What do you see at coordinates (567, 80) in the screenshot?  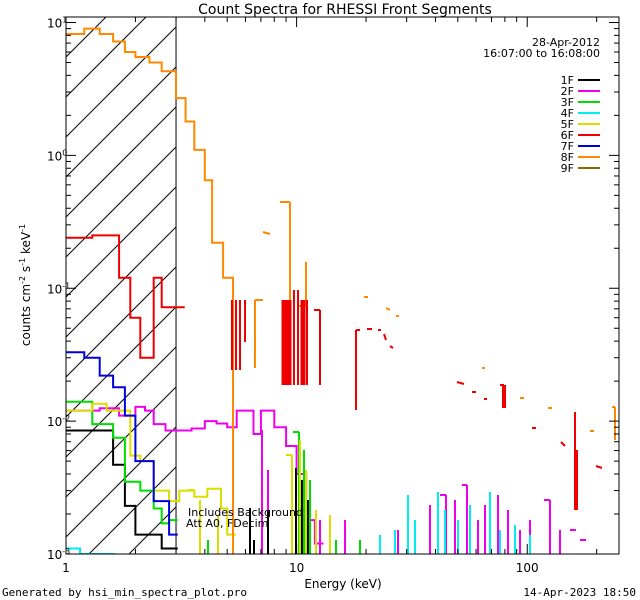 I see `legend-label-1F: 1F` at bounding box center [567, 80].